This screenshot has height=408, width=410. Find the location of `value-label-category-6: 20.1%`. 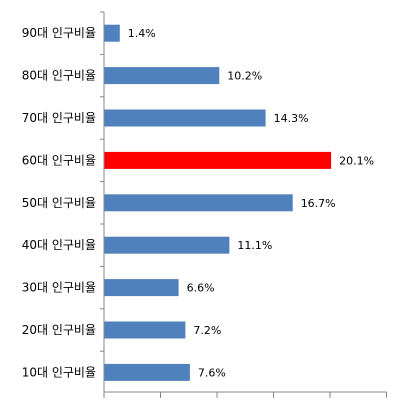

value-label-category-6: 20.1% is located at coordinates (356, 160).